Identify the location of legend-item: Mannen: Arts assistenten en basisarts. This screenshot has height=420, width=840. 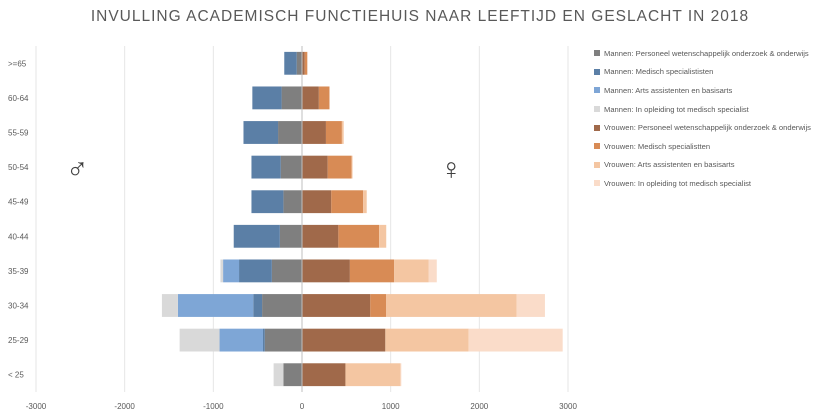
(714, 90).